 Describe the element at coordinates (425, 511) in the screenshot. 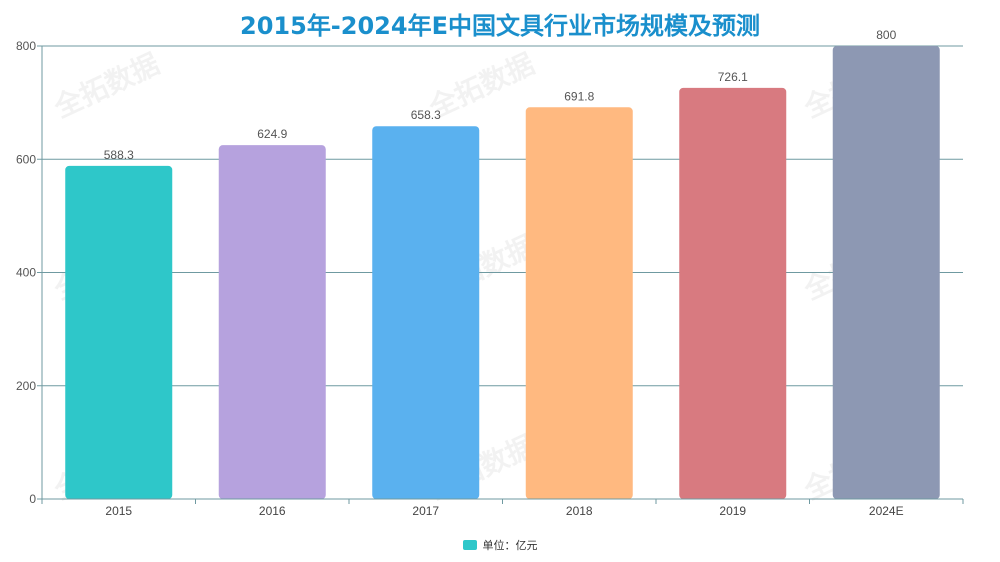

I see `x-tick-label: 2017` at that location.